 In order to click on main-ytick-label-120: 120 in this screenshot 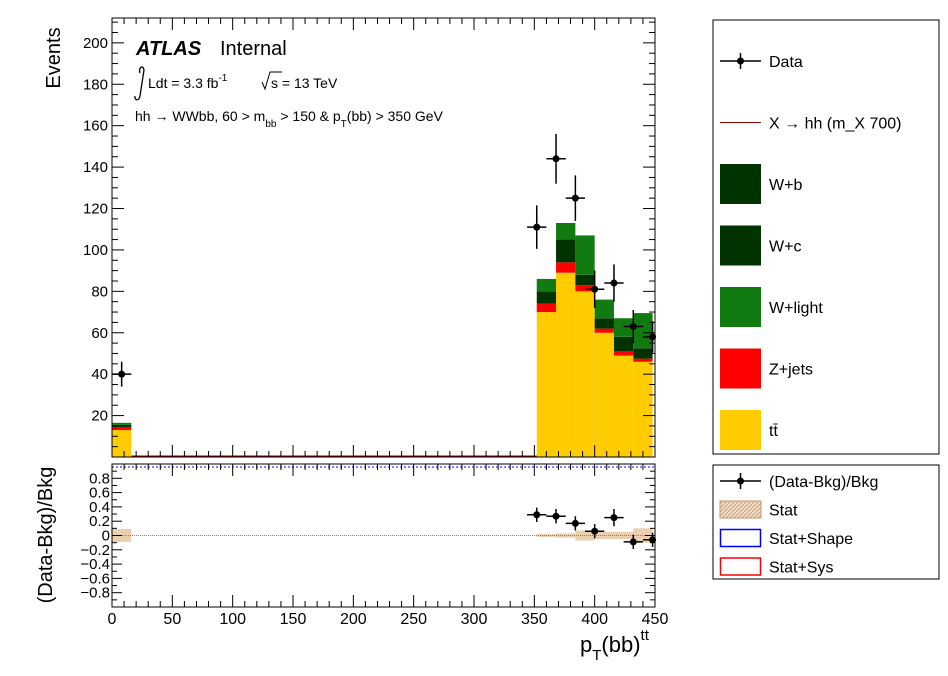, I will do `click(95, 209)`.